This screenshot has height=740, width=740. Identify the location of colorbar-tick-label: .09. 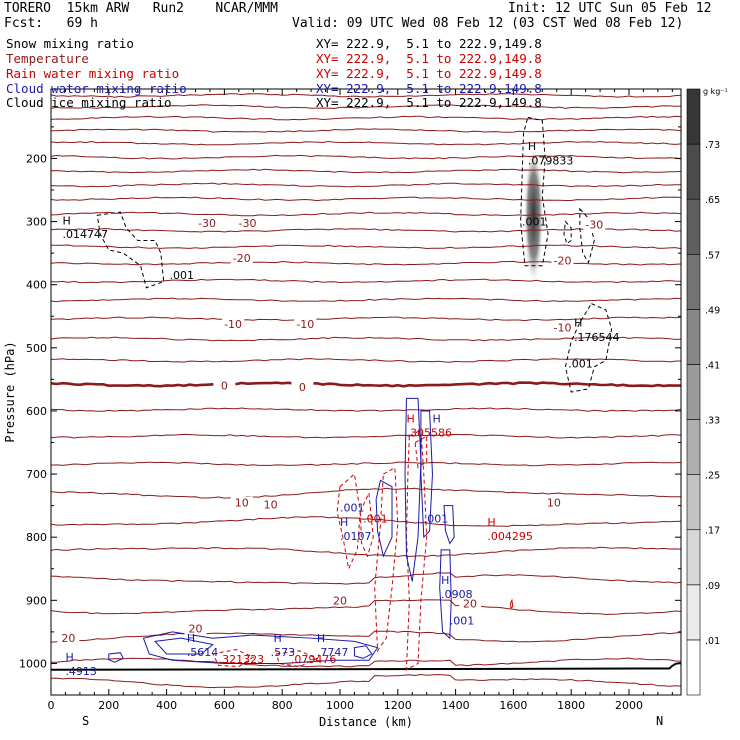
(712, 586).